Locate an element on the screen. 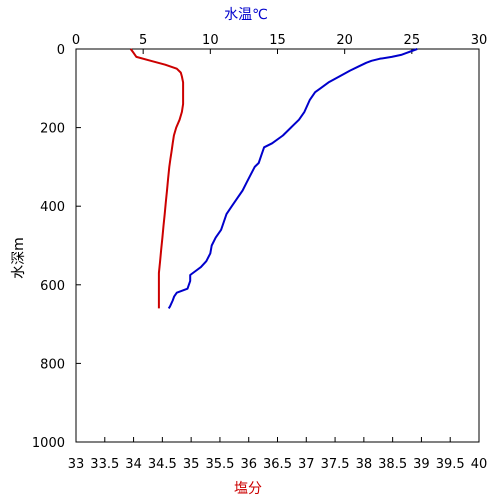 This screenshot has width=500, height=500. left-tick-label-1: 200 is located at coordinates (52, 129).